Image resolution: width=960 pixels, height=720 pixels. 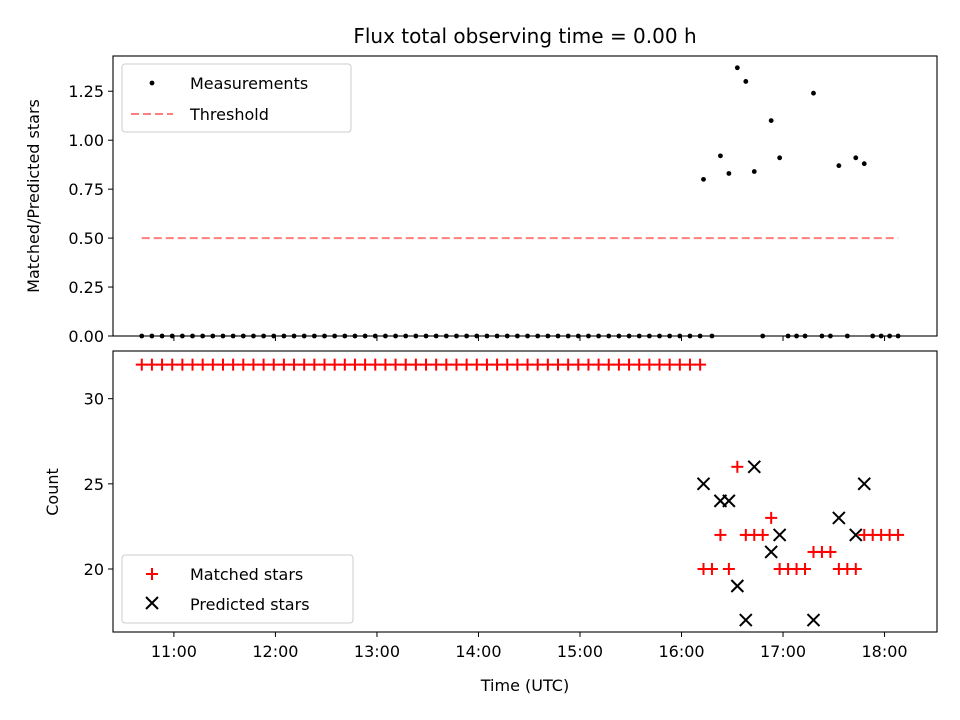 I want to click on top-legend-box, so click(x=236, y=98).